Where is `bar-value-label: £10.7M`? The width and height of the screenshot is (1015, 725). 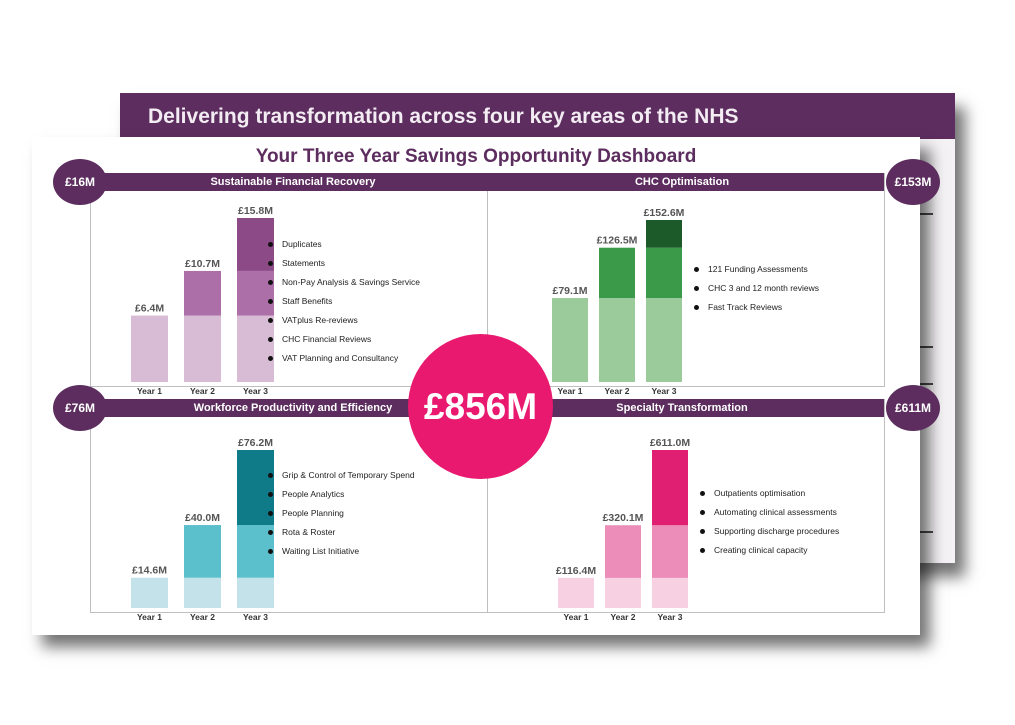 bar-value-label: £10.7M is located at coordinates (202, 264).